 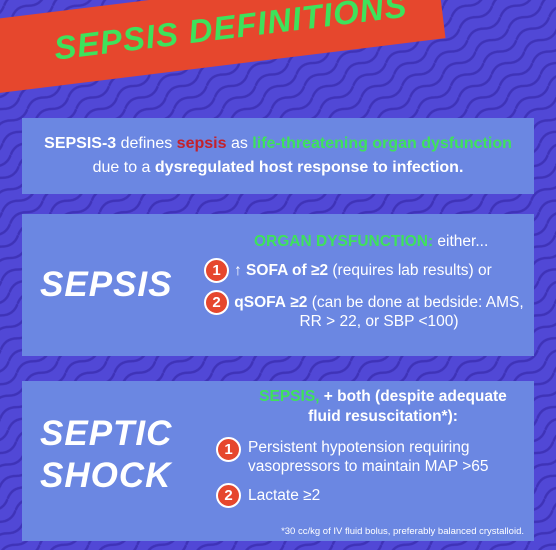 What do you see at coordinates (80, 143) in the screenshot?
I see `text: SEPSIS-3` at bounding box center [80, 143].